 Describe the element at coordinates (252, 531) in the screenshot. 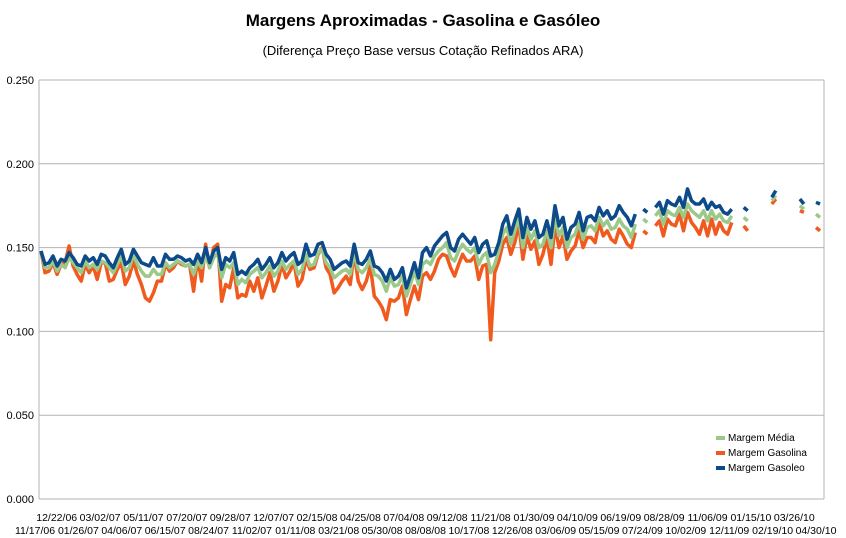

I see `x-tick-label-lower: 11/02/07` at that location.